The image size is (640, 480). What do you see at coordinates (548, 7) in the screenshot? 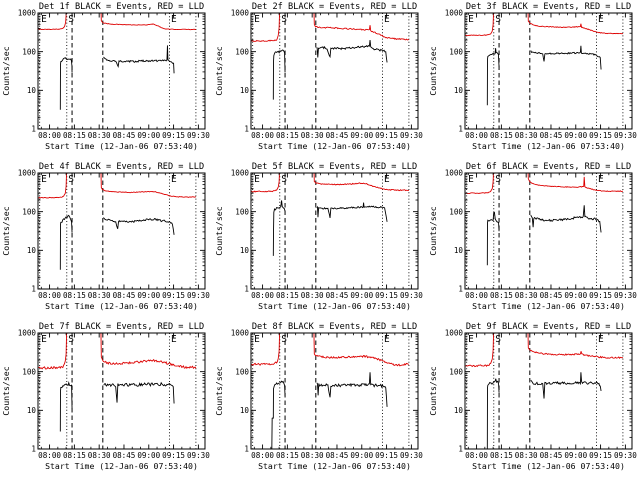
I see `panel-title: Det 3f BLACK = Events, RED = LLD` at bounding box center [548, 7].